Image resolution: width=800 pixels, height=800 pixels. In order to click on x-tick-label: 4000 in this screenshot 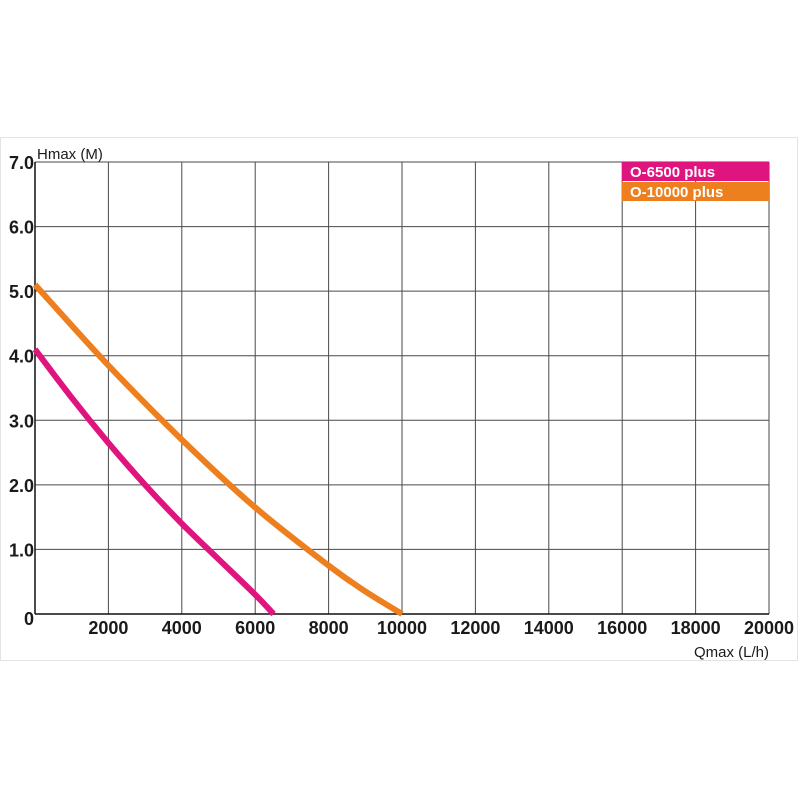, I will do `click(182, 628)`.